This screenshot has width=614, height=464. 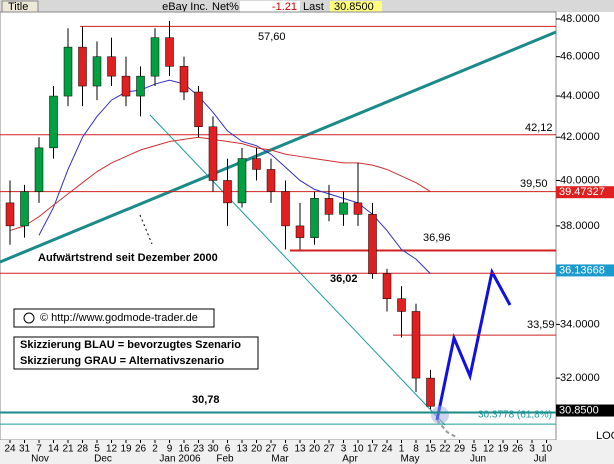 I want to click on y-tick-label: 46.0000, so click(x=580, y=57).